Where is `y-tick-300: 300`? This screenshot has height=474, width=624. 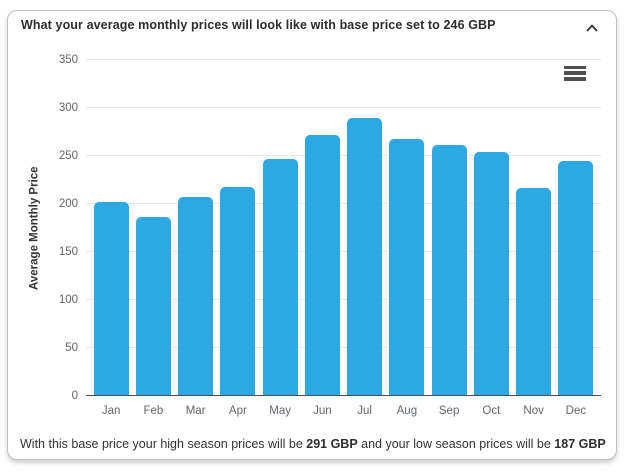 y-tick-300: 300 is located at coordinates (68, 108).